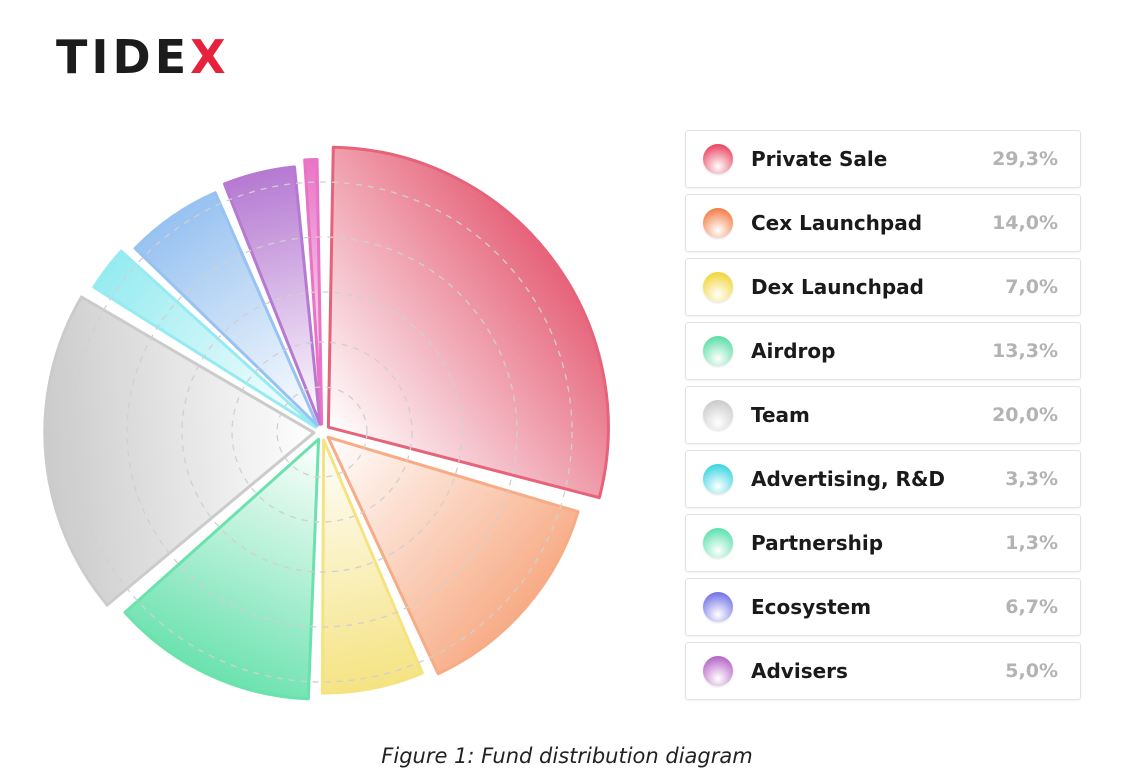 This screenshot has height=784, width=1134. I want to click on legend-value: 7,0%, so click(1031, 287).